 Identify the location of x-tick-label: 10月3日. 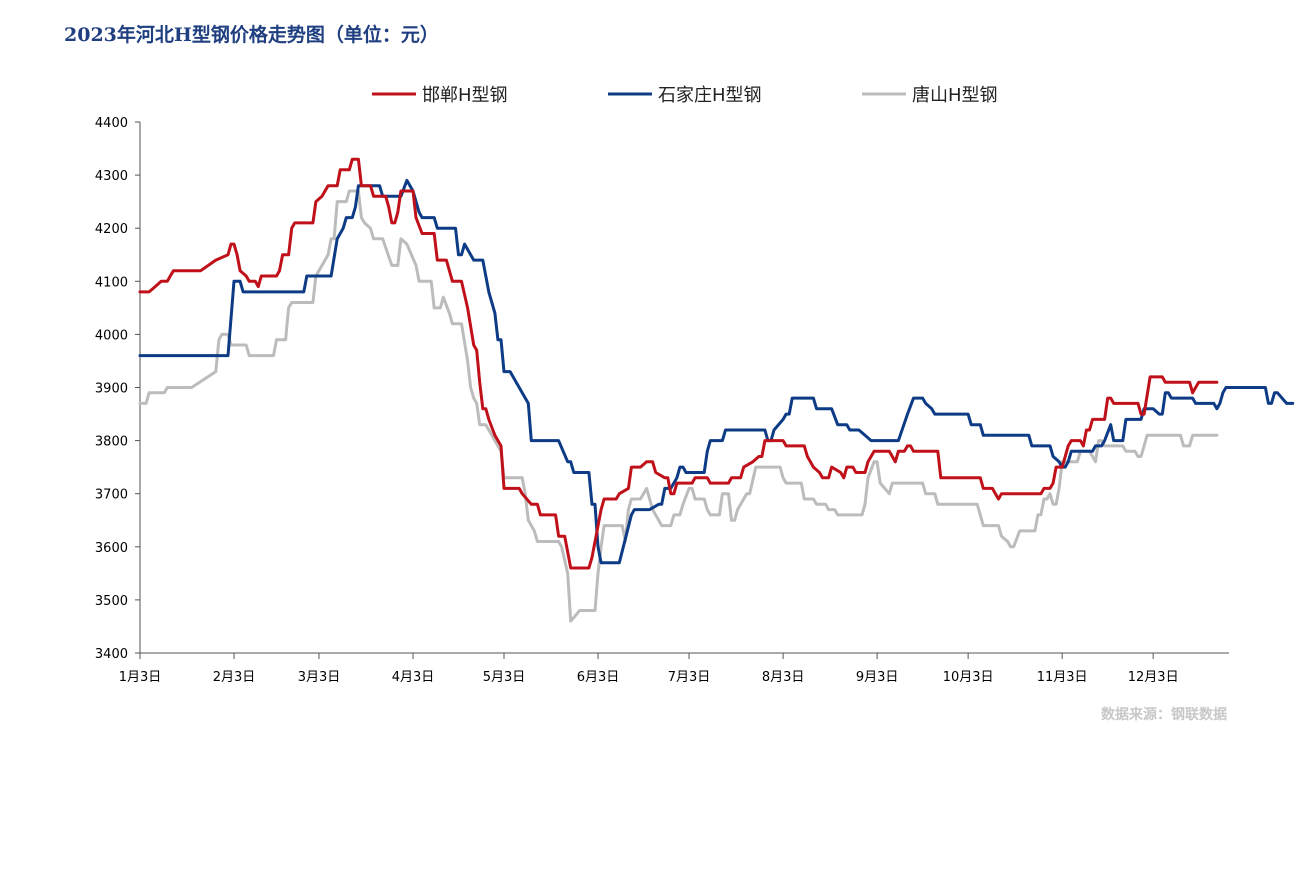
(968, 677).